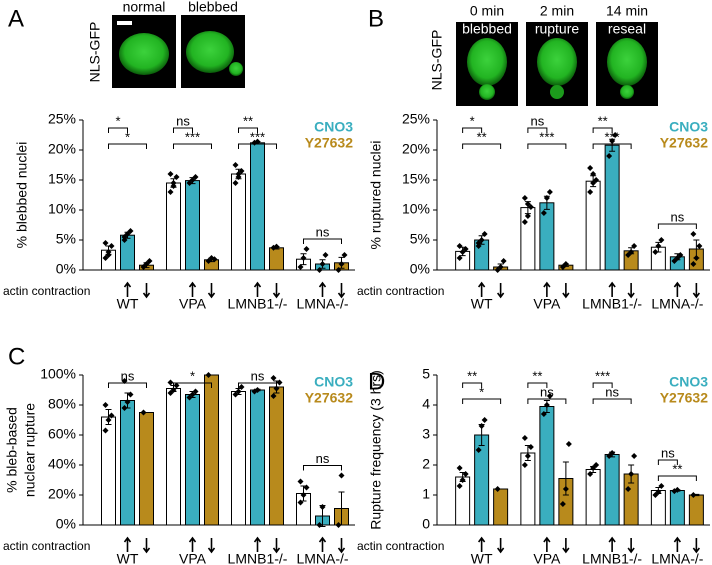 The width and height of the screenshot is (712, 565). Describe the element at coordinates (557, 92) in the screenshot. I see `bleb` at that location.